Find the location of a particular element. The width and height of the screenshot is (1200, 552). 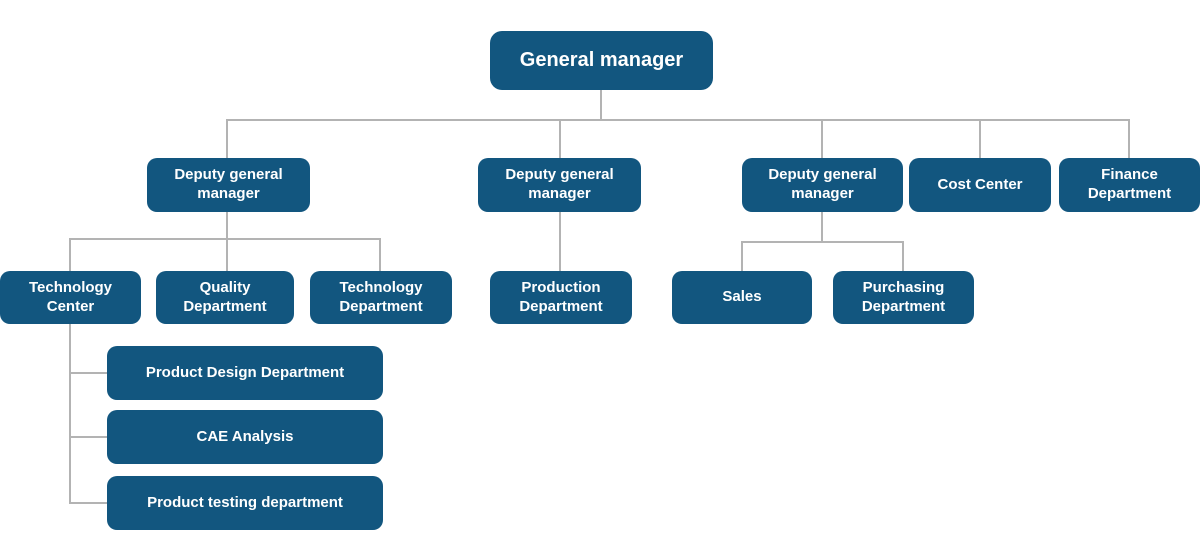

connector-techcenter-spine is located at coordinates (70, 414).